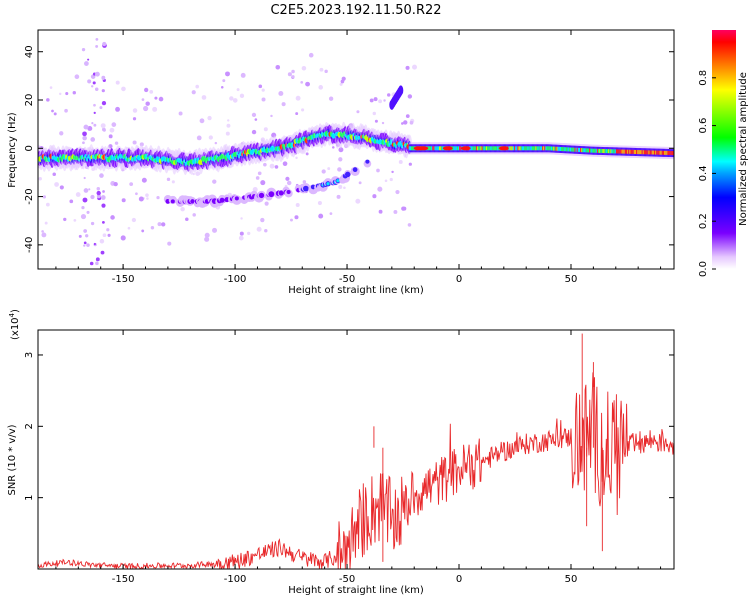  What do you see at coordinates (29, 100) in the screenshot?
I see `y-tick-label: 20` at bounding box center [29, 100].